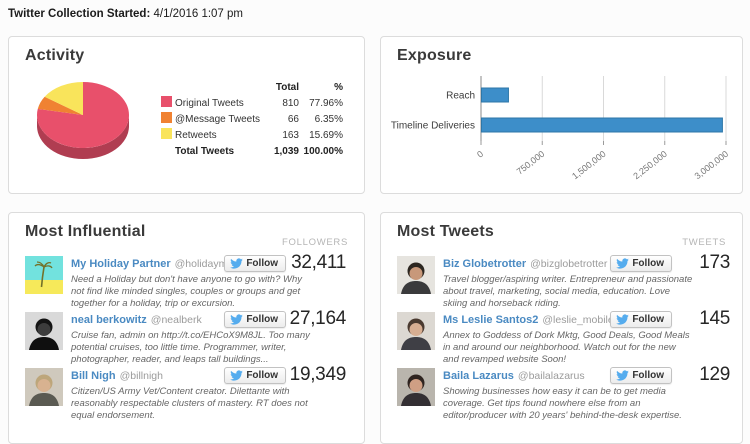 The width and height of the screenshot is (750, 444). Describe the element at coordinates (589, 165) in the screenshot. I see `x-tick-label: 1,500,000` at that location.